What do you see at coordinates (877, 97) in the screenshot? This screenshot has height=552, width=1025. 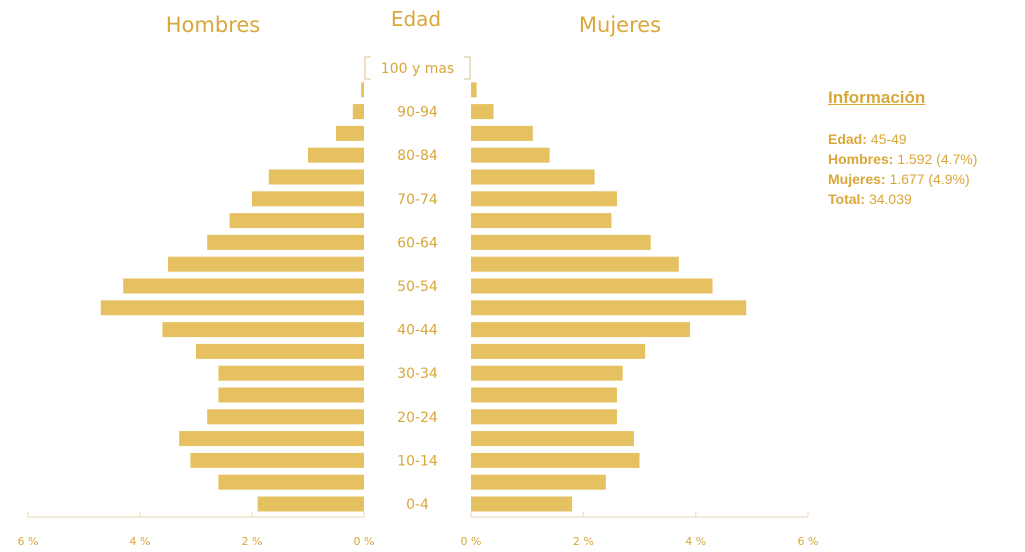 I see `info-title: Información` at bounding box center [877, 97].